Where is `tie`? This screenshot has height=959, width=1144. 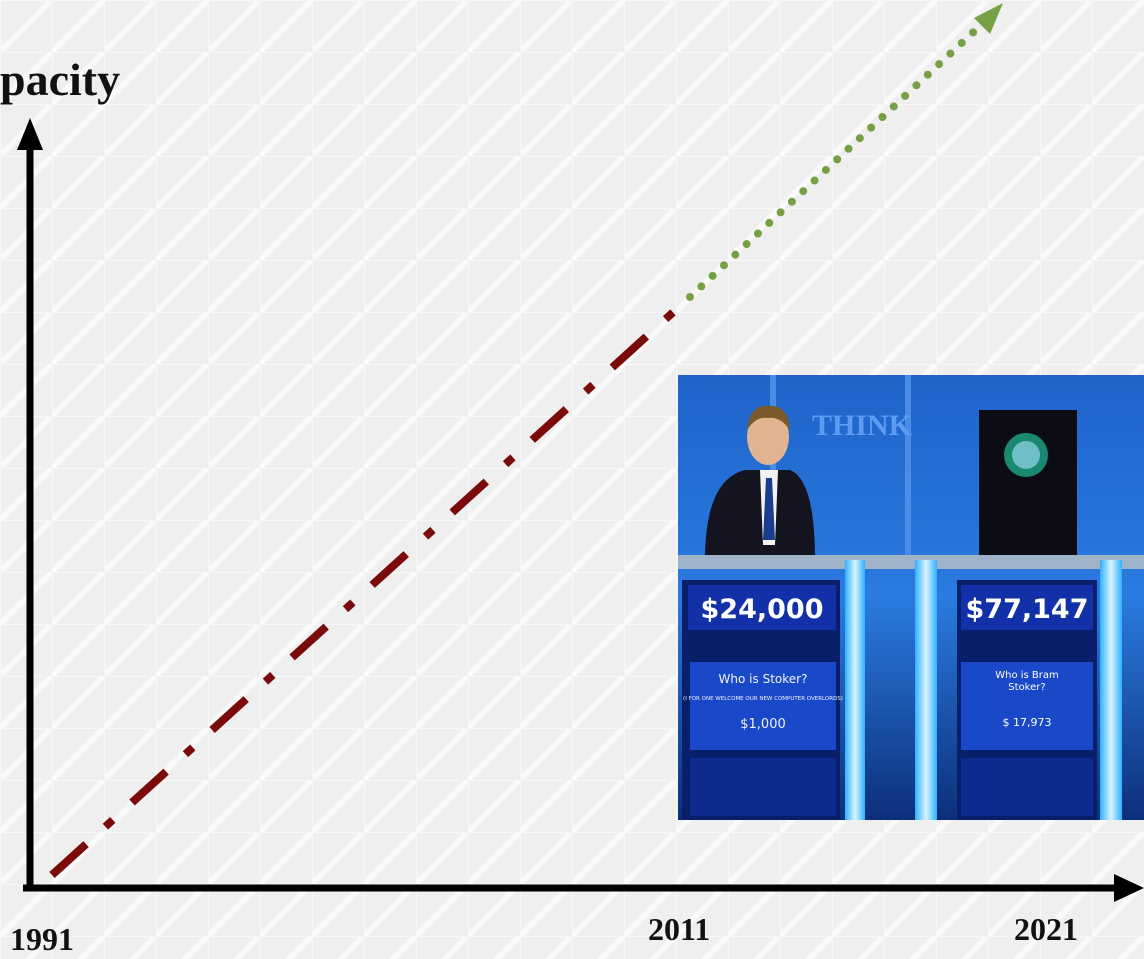
tie is located at coordinates (769, 509).